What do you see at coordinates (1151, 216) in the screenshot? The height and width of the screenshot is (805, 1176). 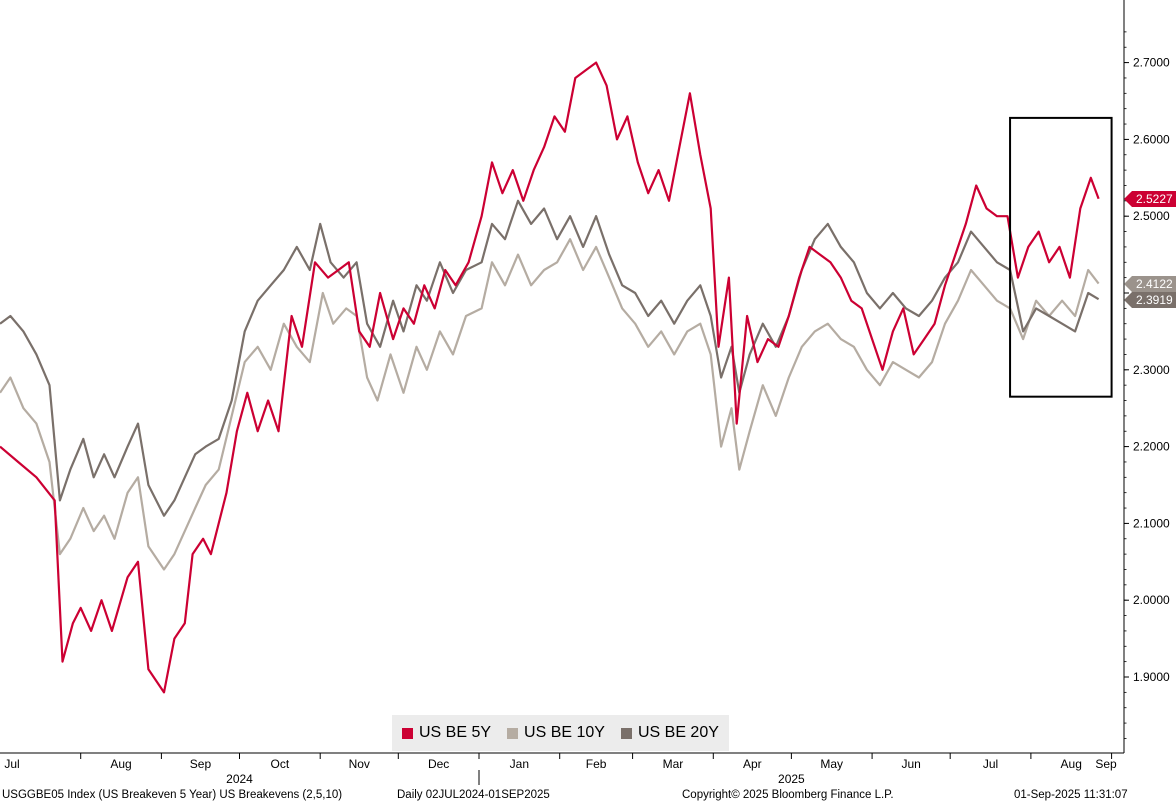 I see `y-tick-label: 2.5000` at bounding box center [1151, 216].